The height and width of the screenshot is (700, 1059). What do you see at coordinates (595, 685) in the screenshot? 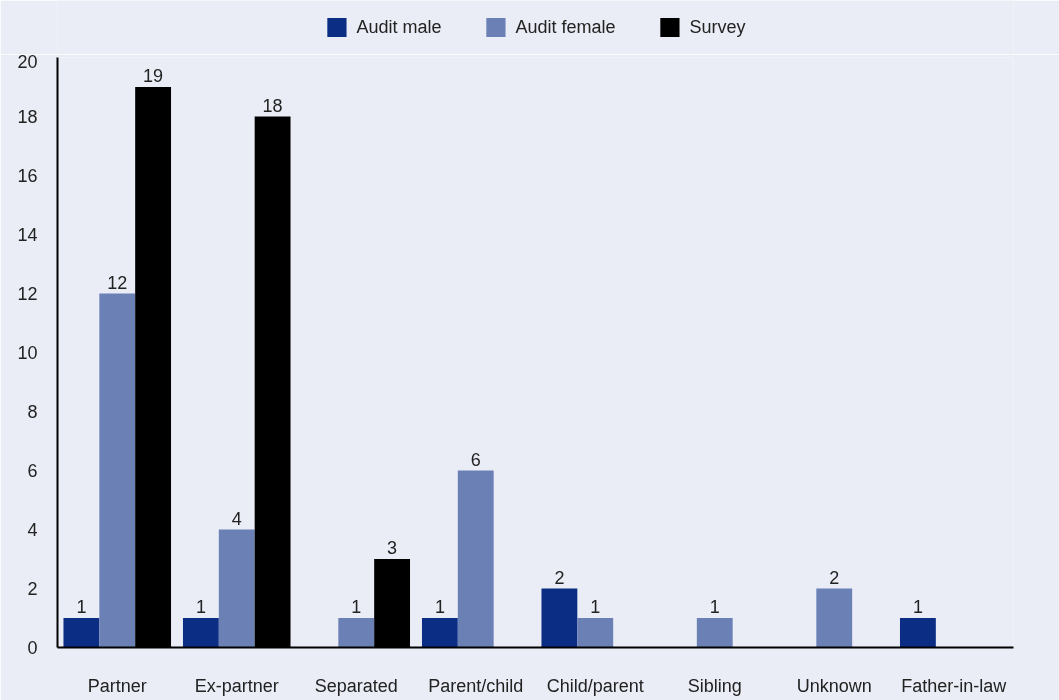
I see `x-tick-label: Child/parent` at bounding box center [595, 685].